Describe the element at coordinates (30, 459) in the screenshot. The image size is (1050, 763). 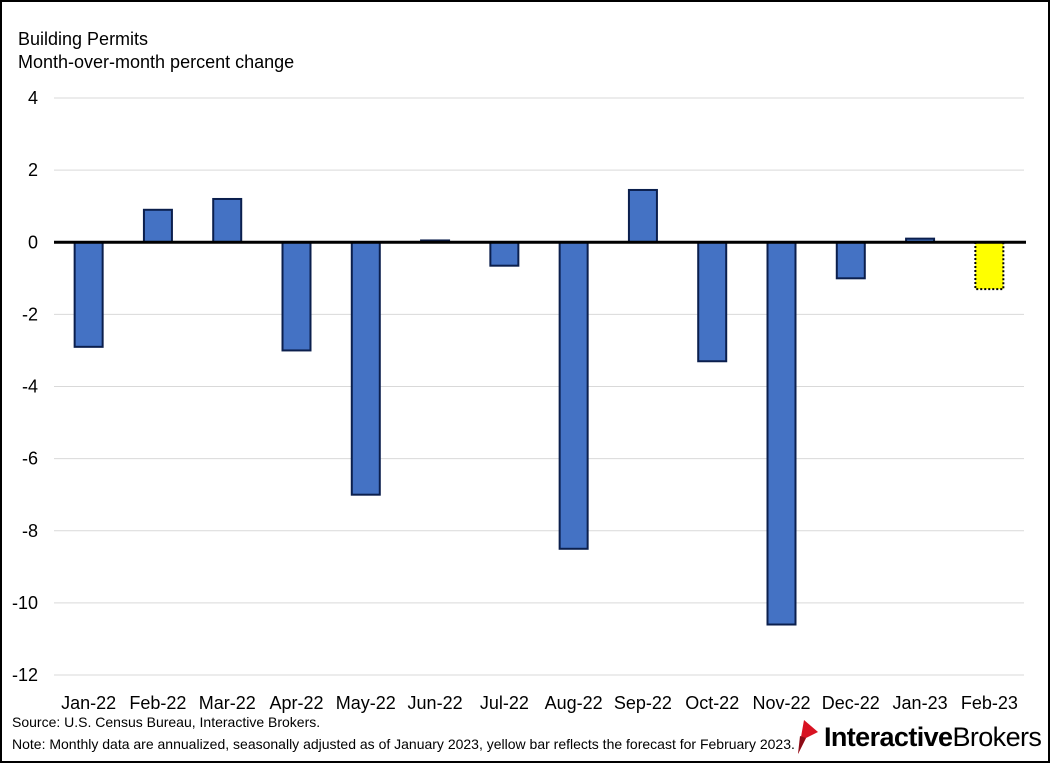
I see `y-tick-label: -6` at that location.